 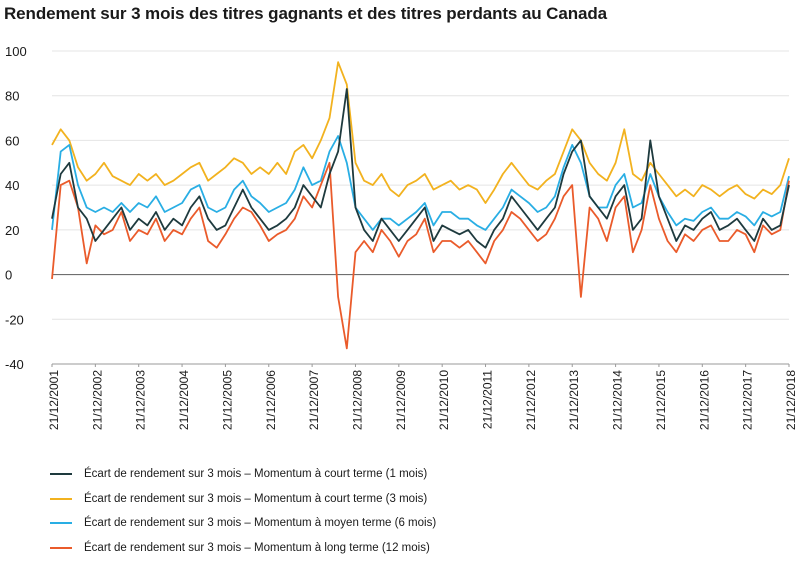 What do you see at coordinates (314, 400) in the screenshot?
I see `x-tick-label: 21/12/2007` at bounding box center [314, 400].